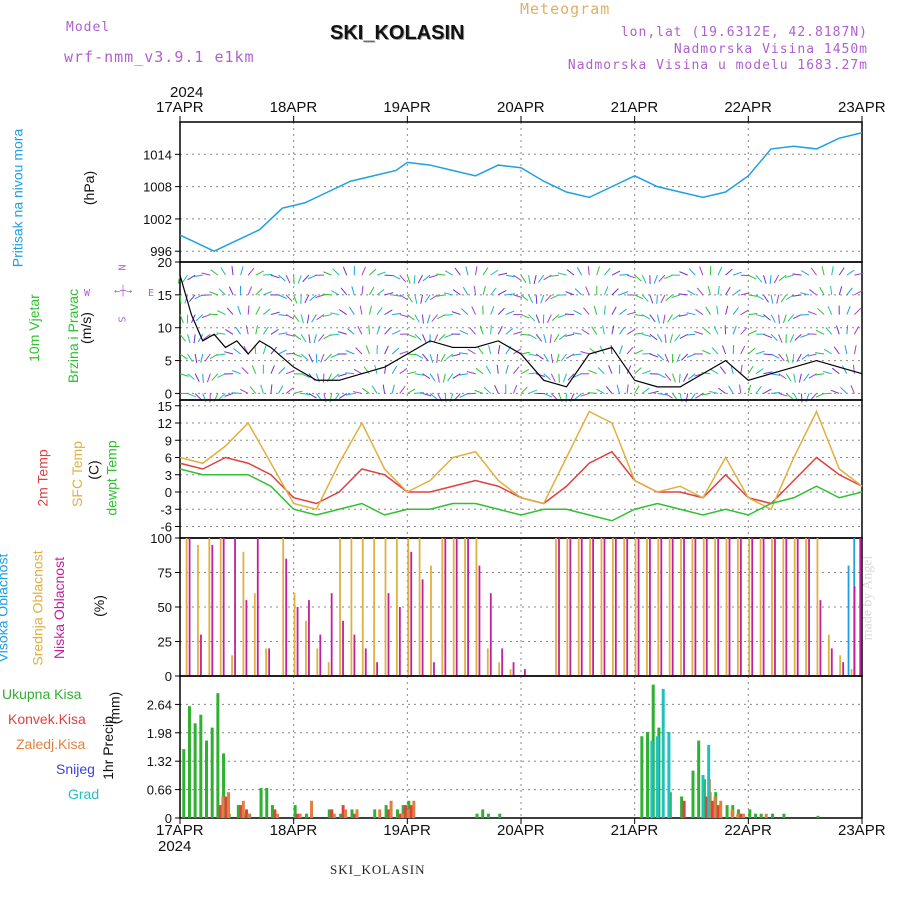  What do you see at coordinates (165, 642) in the screenshot?
I see `cloud-ytick-label: 25` at bounding box center [165, 642].